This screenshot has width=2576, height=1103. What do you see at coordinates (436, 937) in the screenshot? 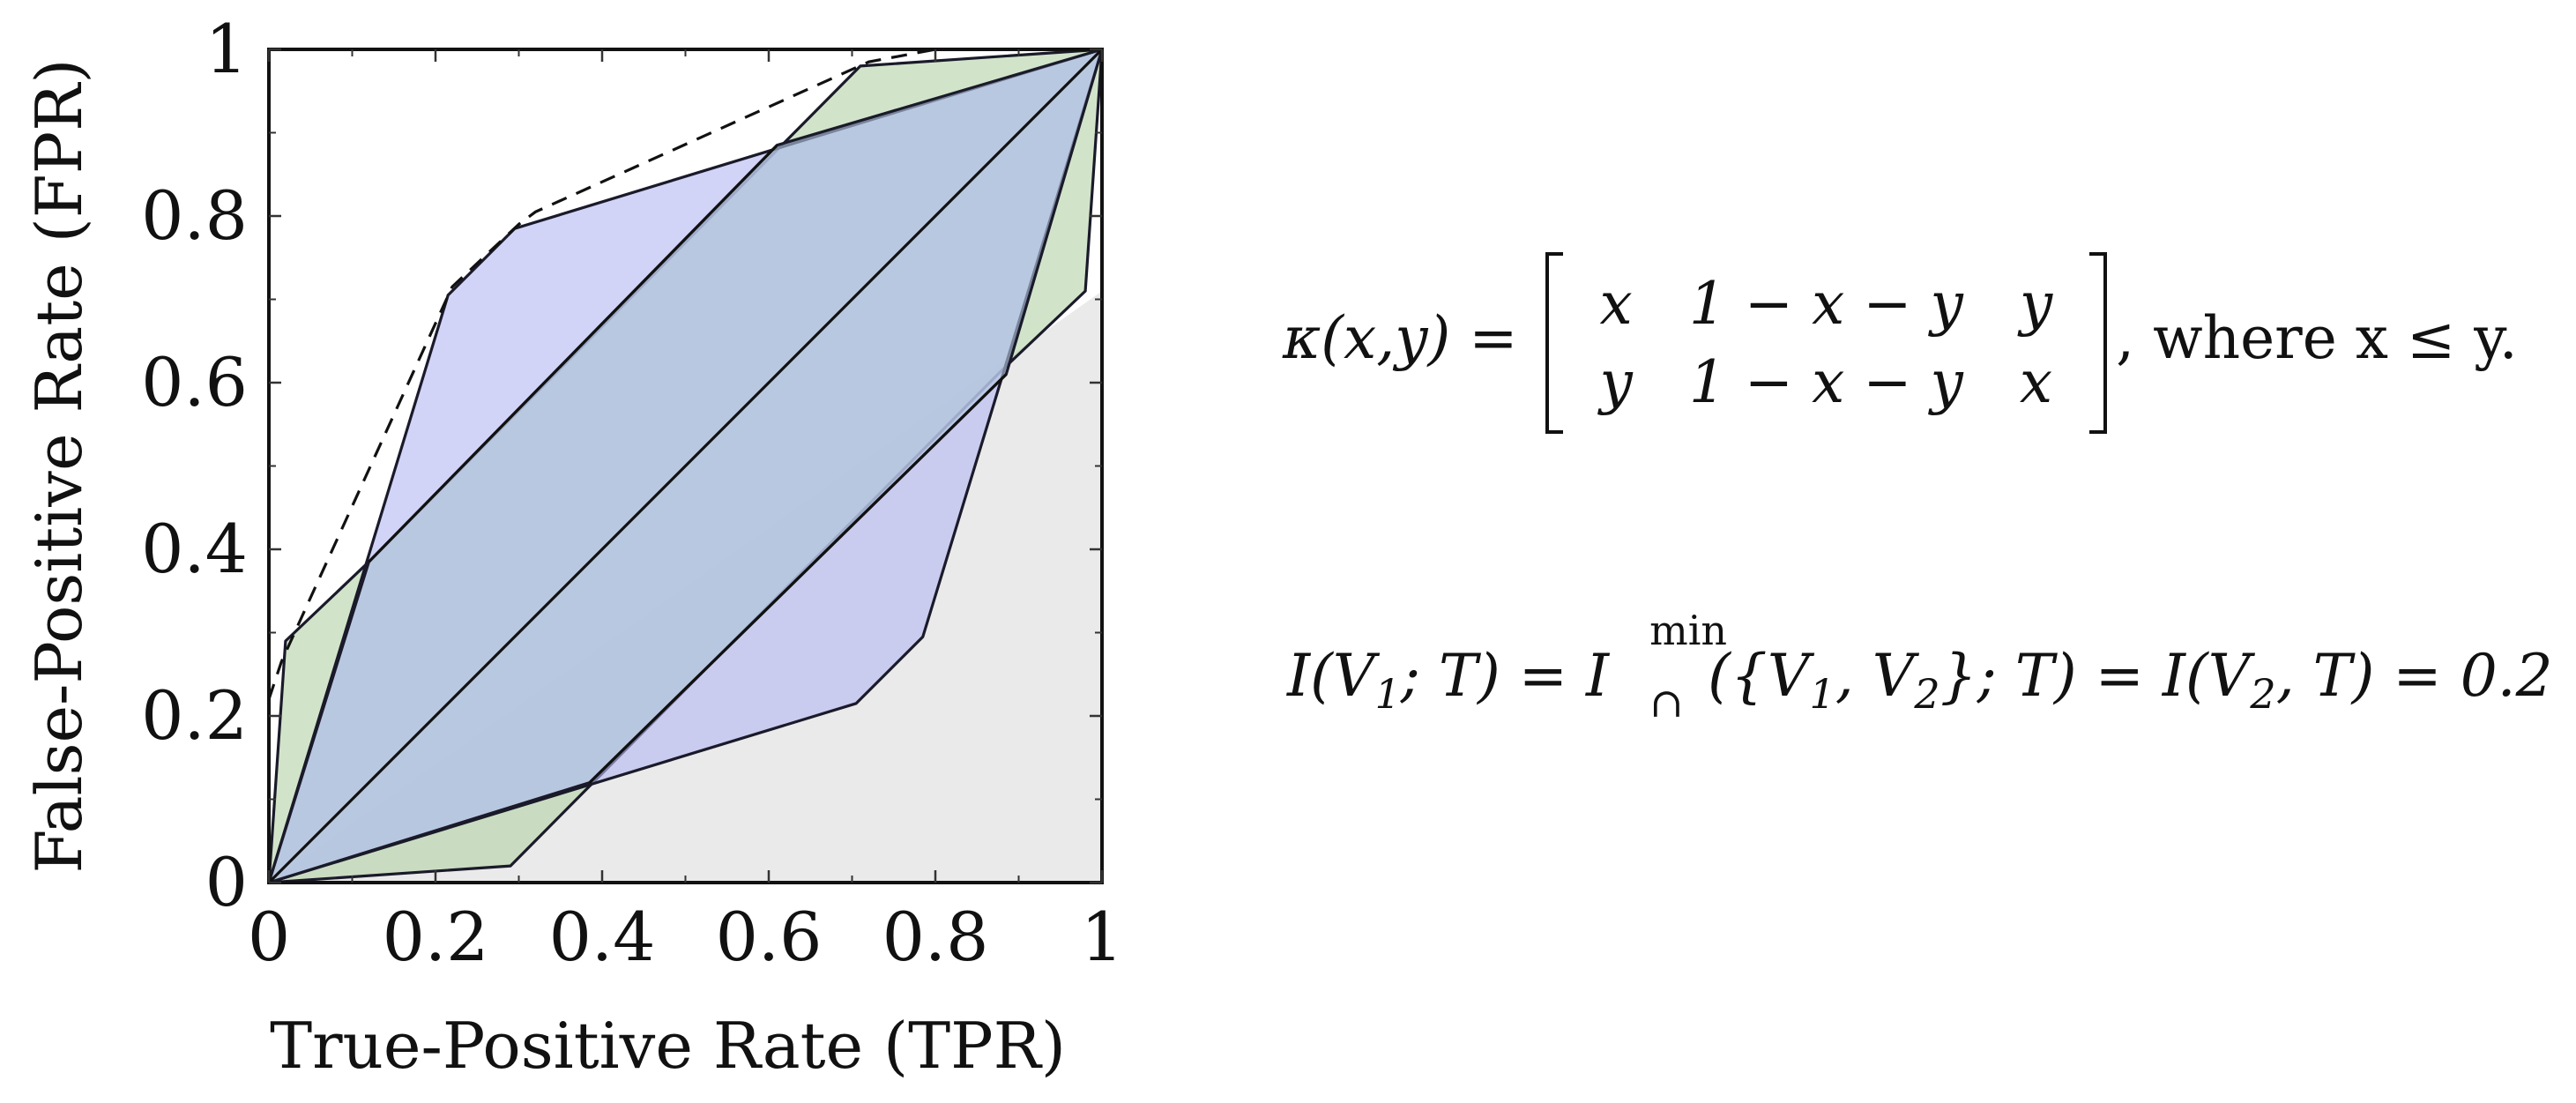
I see `x-tick-label: 0.2` at bounding box center [436, 937].